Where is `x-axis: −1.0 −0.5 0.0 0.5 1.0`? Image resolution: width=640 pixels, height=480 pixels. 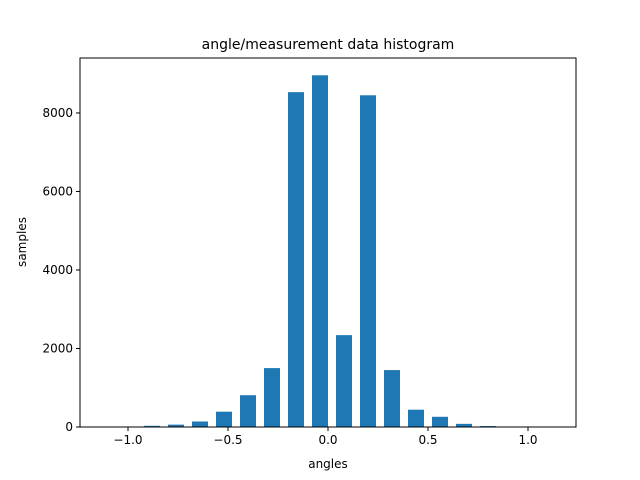 x-axis: −1.0 −0.5 0.0 0.5 1.0 is located at coordinates (325, 437).